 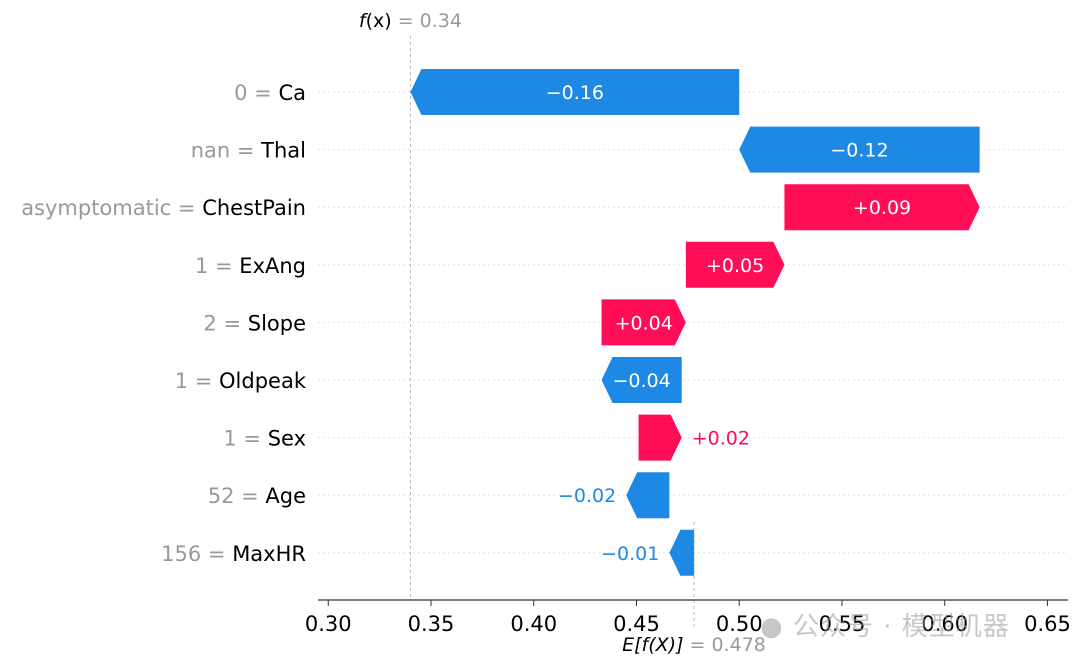 What do you see at coordinates (431, 624) in the screenshot?
I see `x-tick-label: 0.35` at bounding box center [431, 624].